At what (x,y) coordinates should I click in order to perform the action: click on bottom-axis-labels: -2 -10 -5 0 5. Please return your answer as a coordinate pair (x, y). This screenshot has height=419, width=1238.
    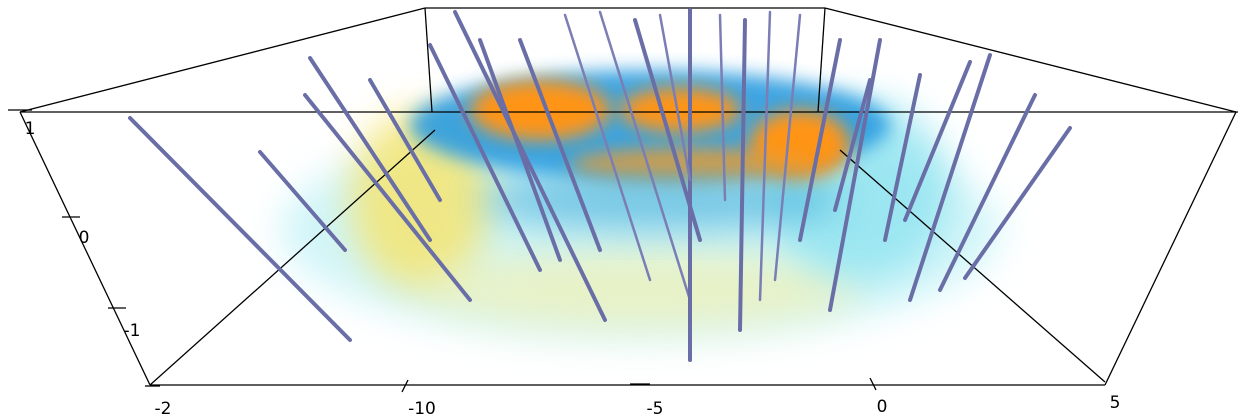
    Looking at the image, I should click on (638, 406).